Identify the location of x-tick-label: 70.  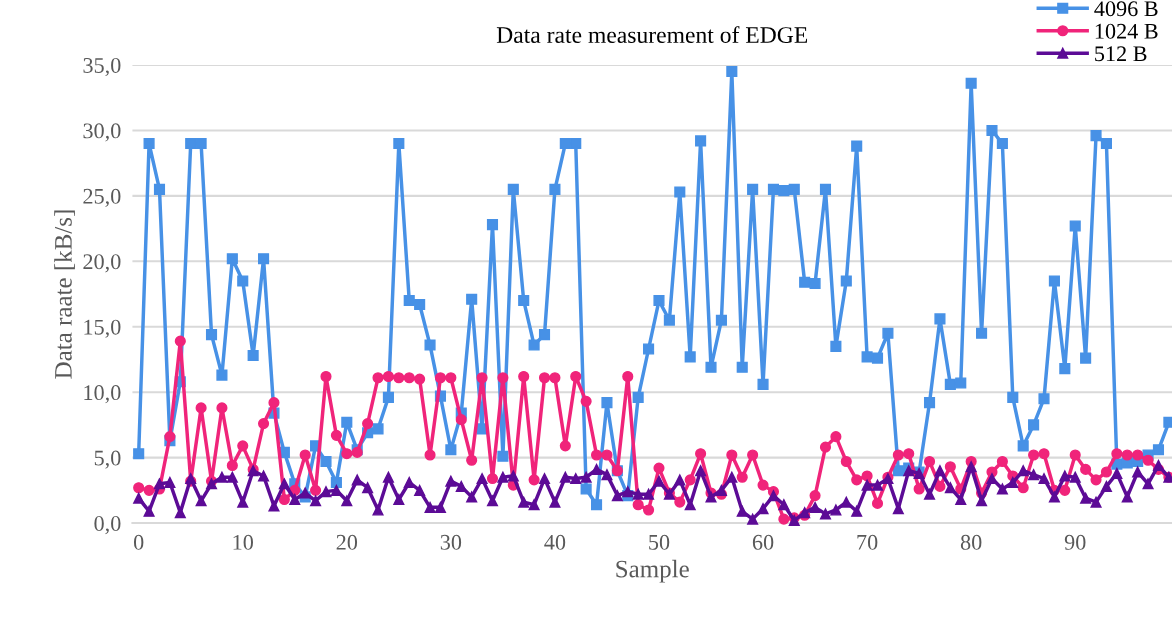
(867, 542).